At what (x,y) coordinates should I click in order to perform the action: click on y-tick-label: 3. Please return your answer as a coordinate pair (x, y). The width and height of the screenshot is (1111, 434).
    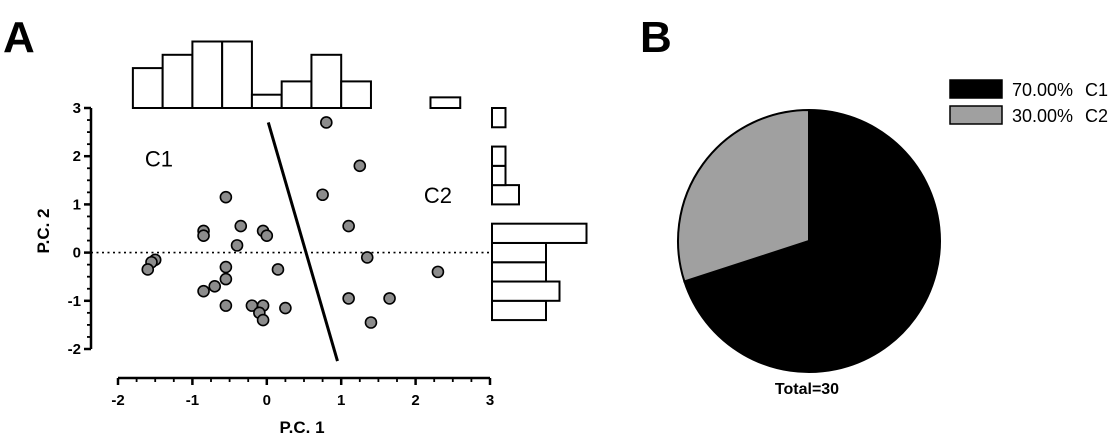
    Looking at the image, I should click on (77, 108).